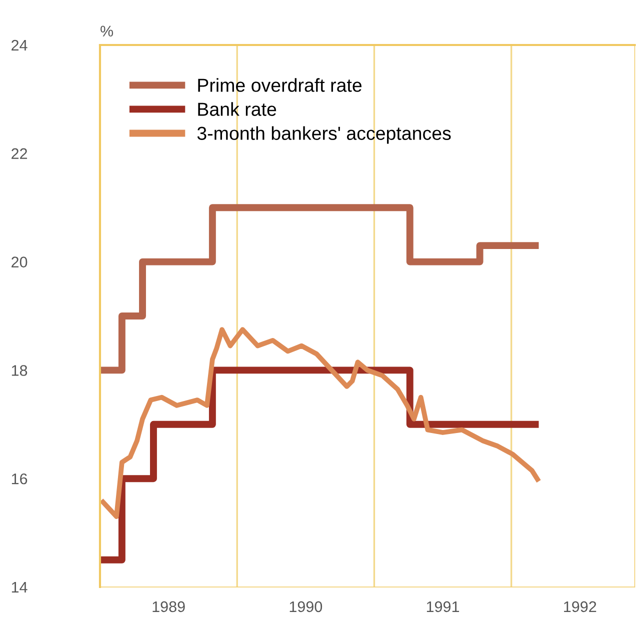  I want to click on y-axis-title: %, so click(107, 31).